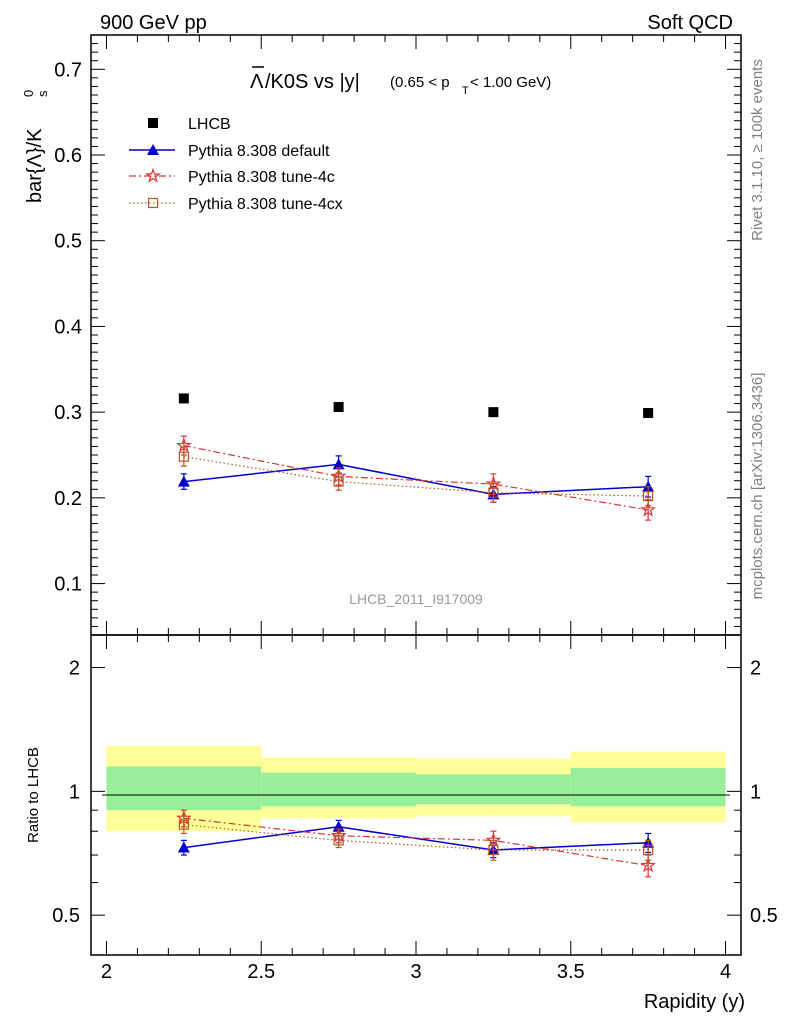 The image size is (786, 1024). What do you see at coordinates (68, 242) in the screenshot?
I see `main-ytick-label-4: 0.5` at bounding box center [68, 242].